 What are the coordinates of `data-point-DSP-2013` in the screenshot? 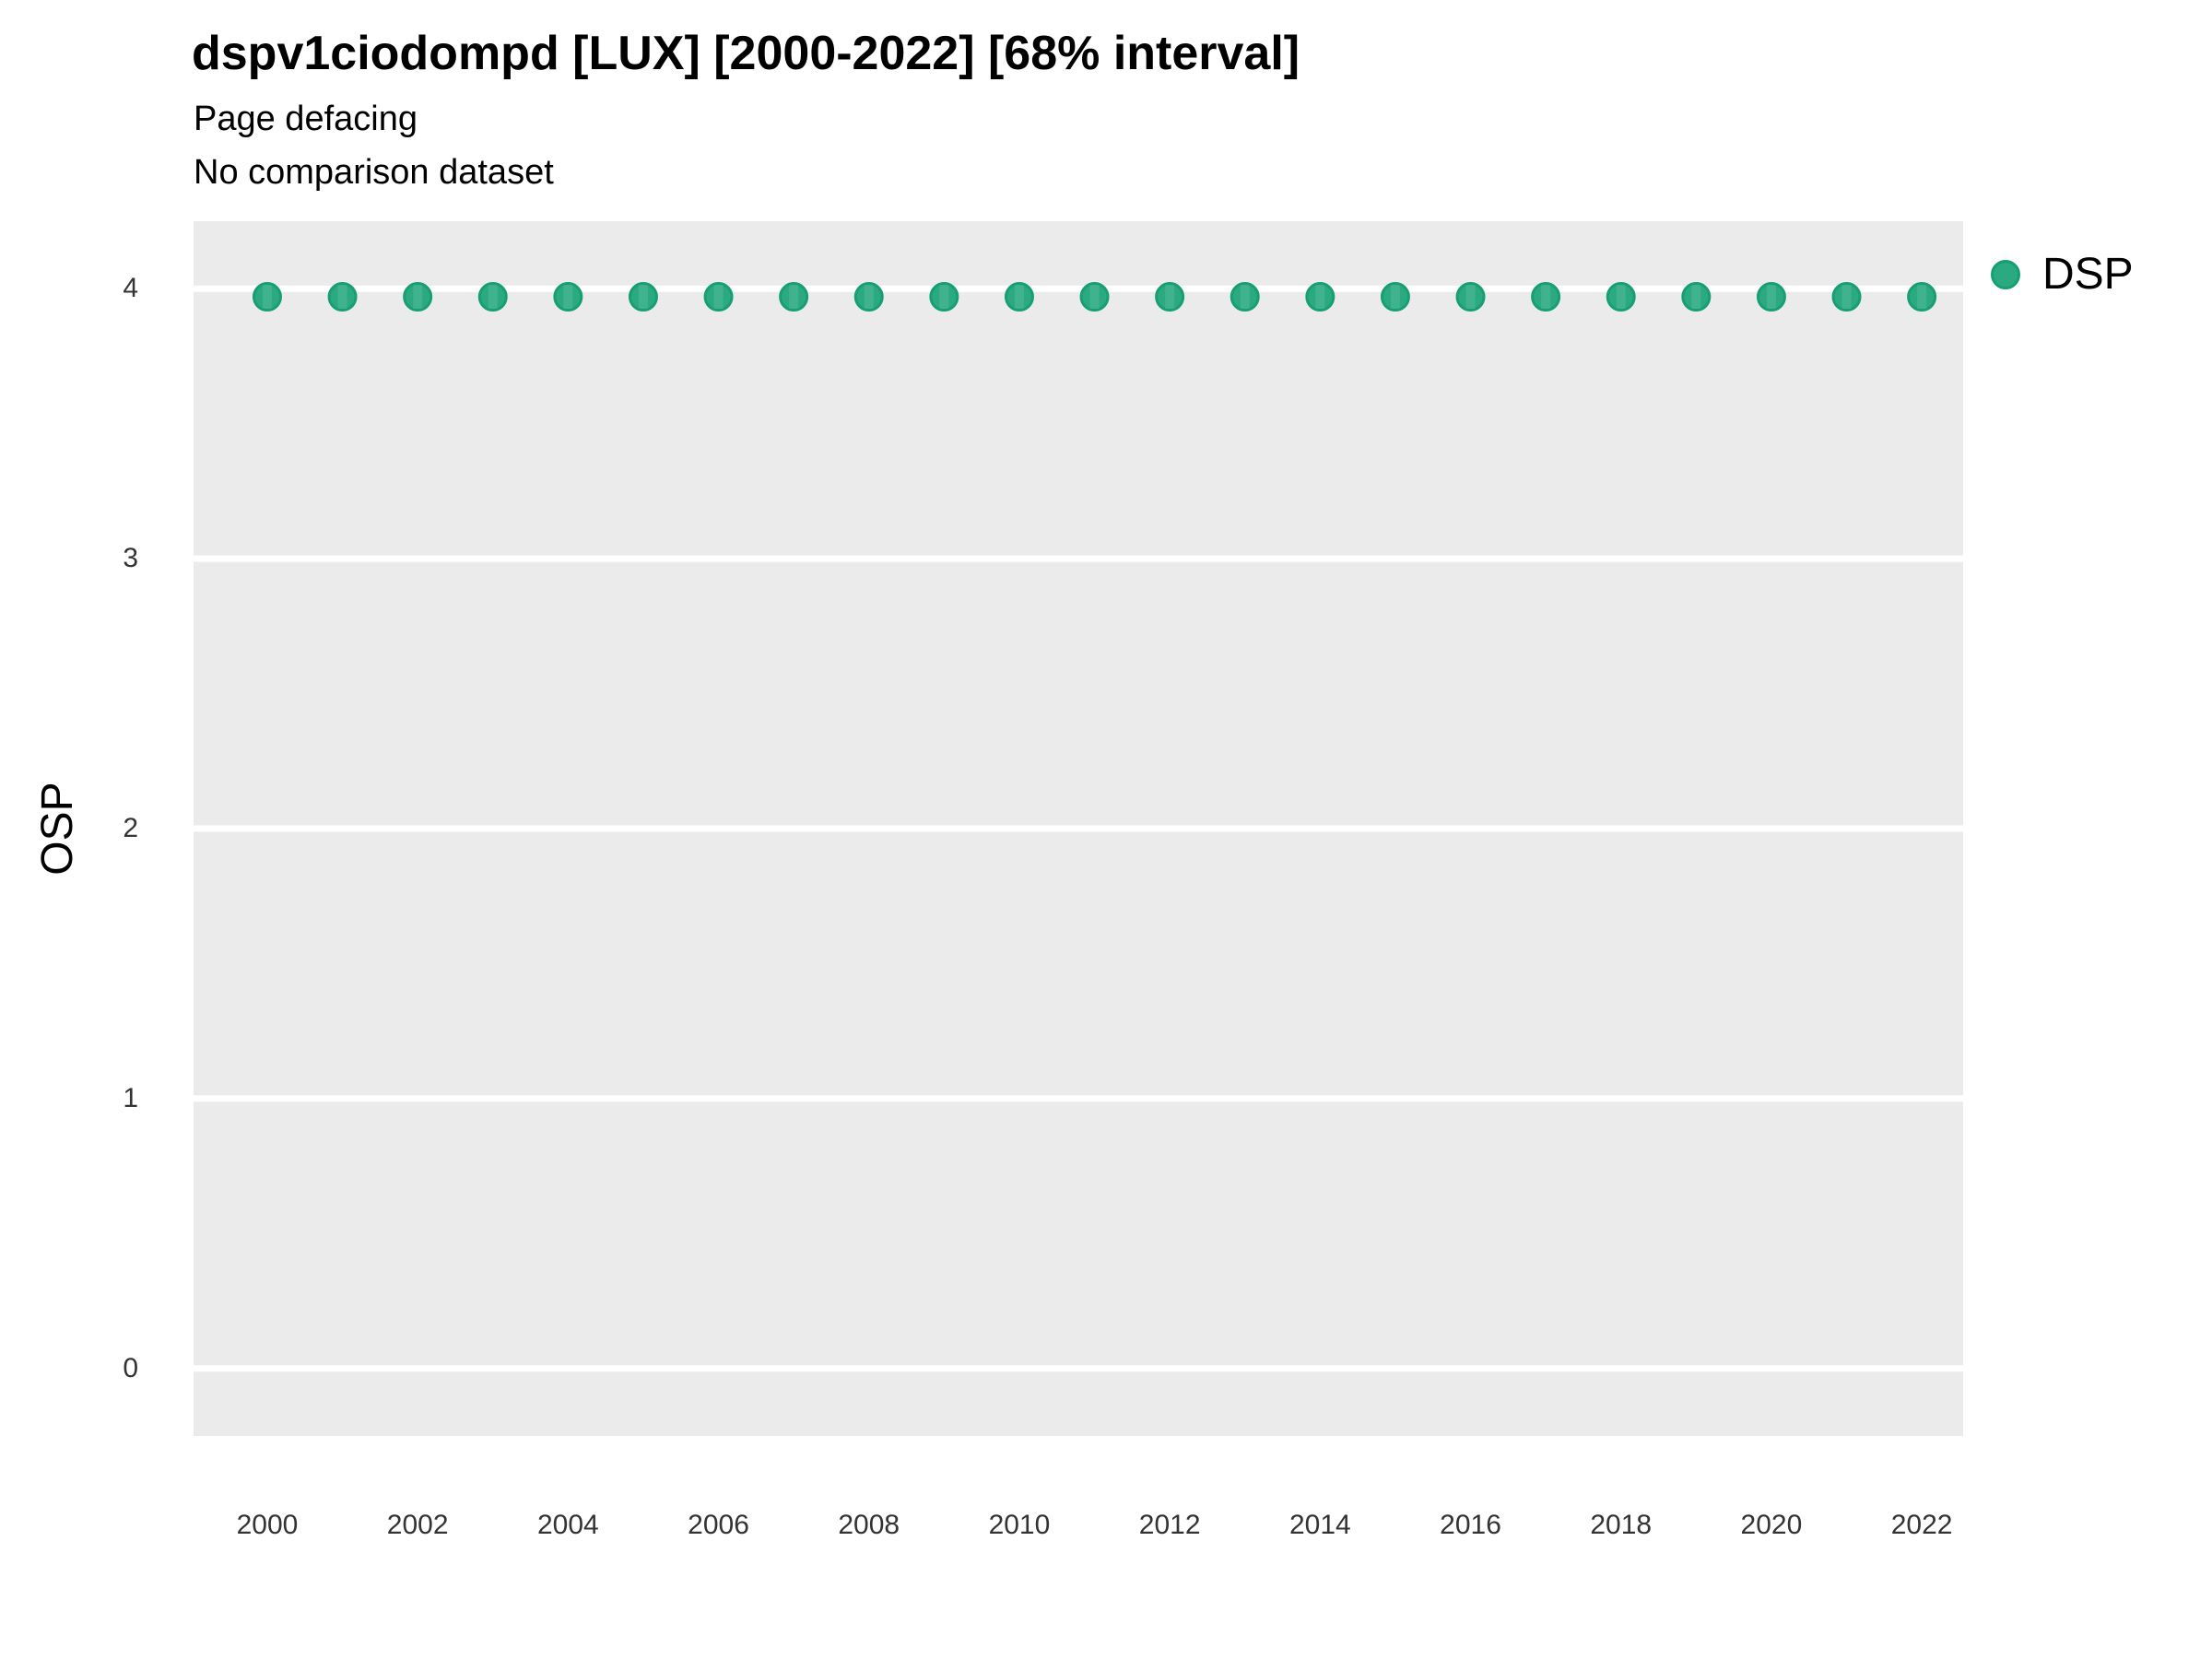 It's located at (1245, 297).